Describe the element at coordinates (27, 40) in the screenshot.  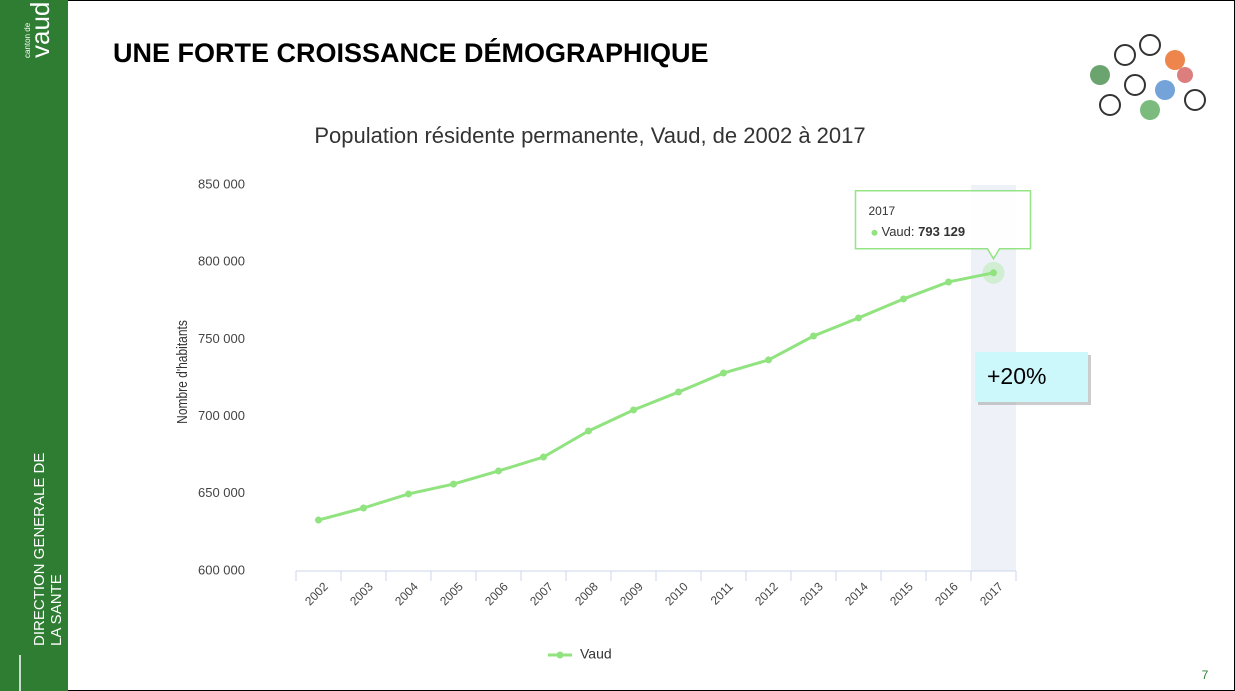
I see `logo-small: canton de` at that location.